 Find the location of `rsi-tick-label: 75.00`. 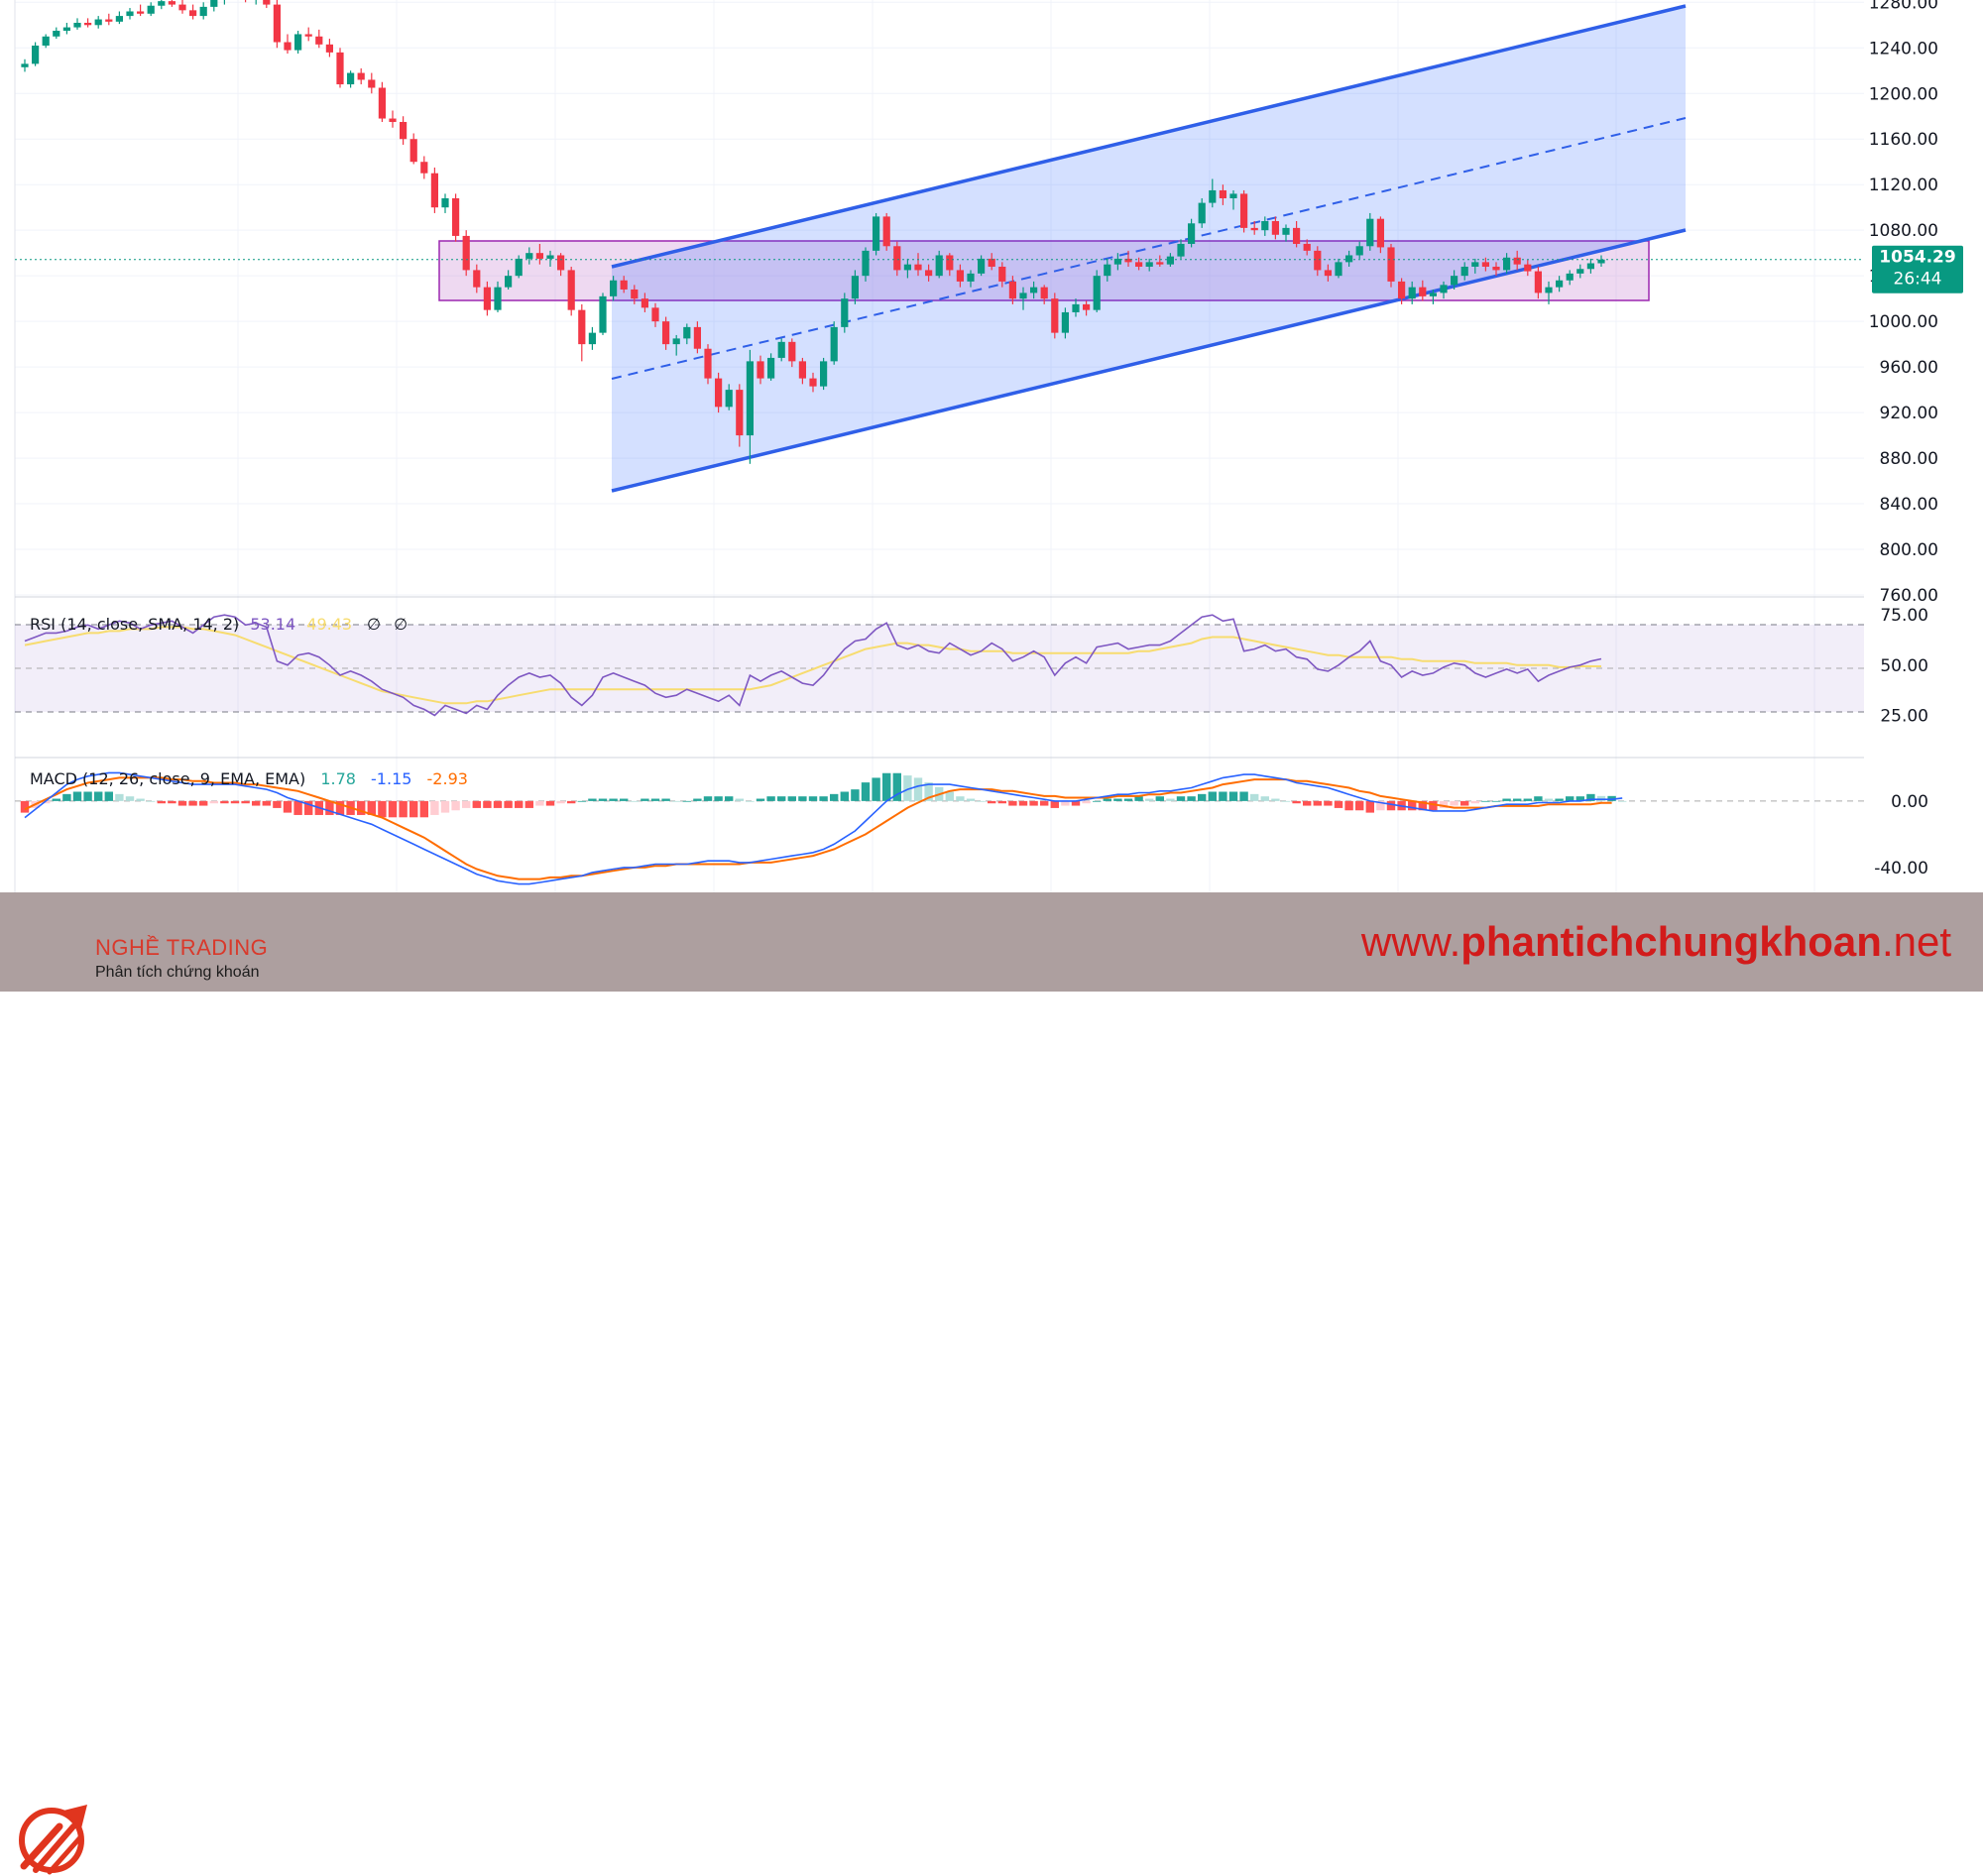

rsi-tick-label: 75.00 is located at coordinates (1904, 616).